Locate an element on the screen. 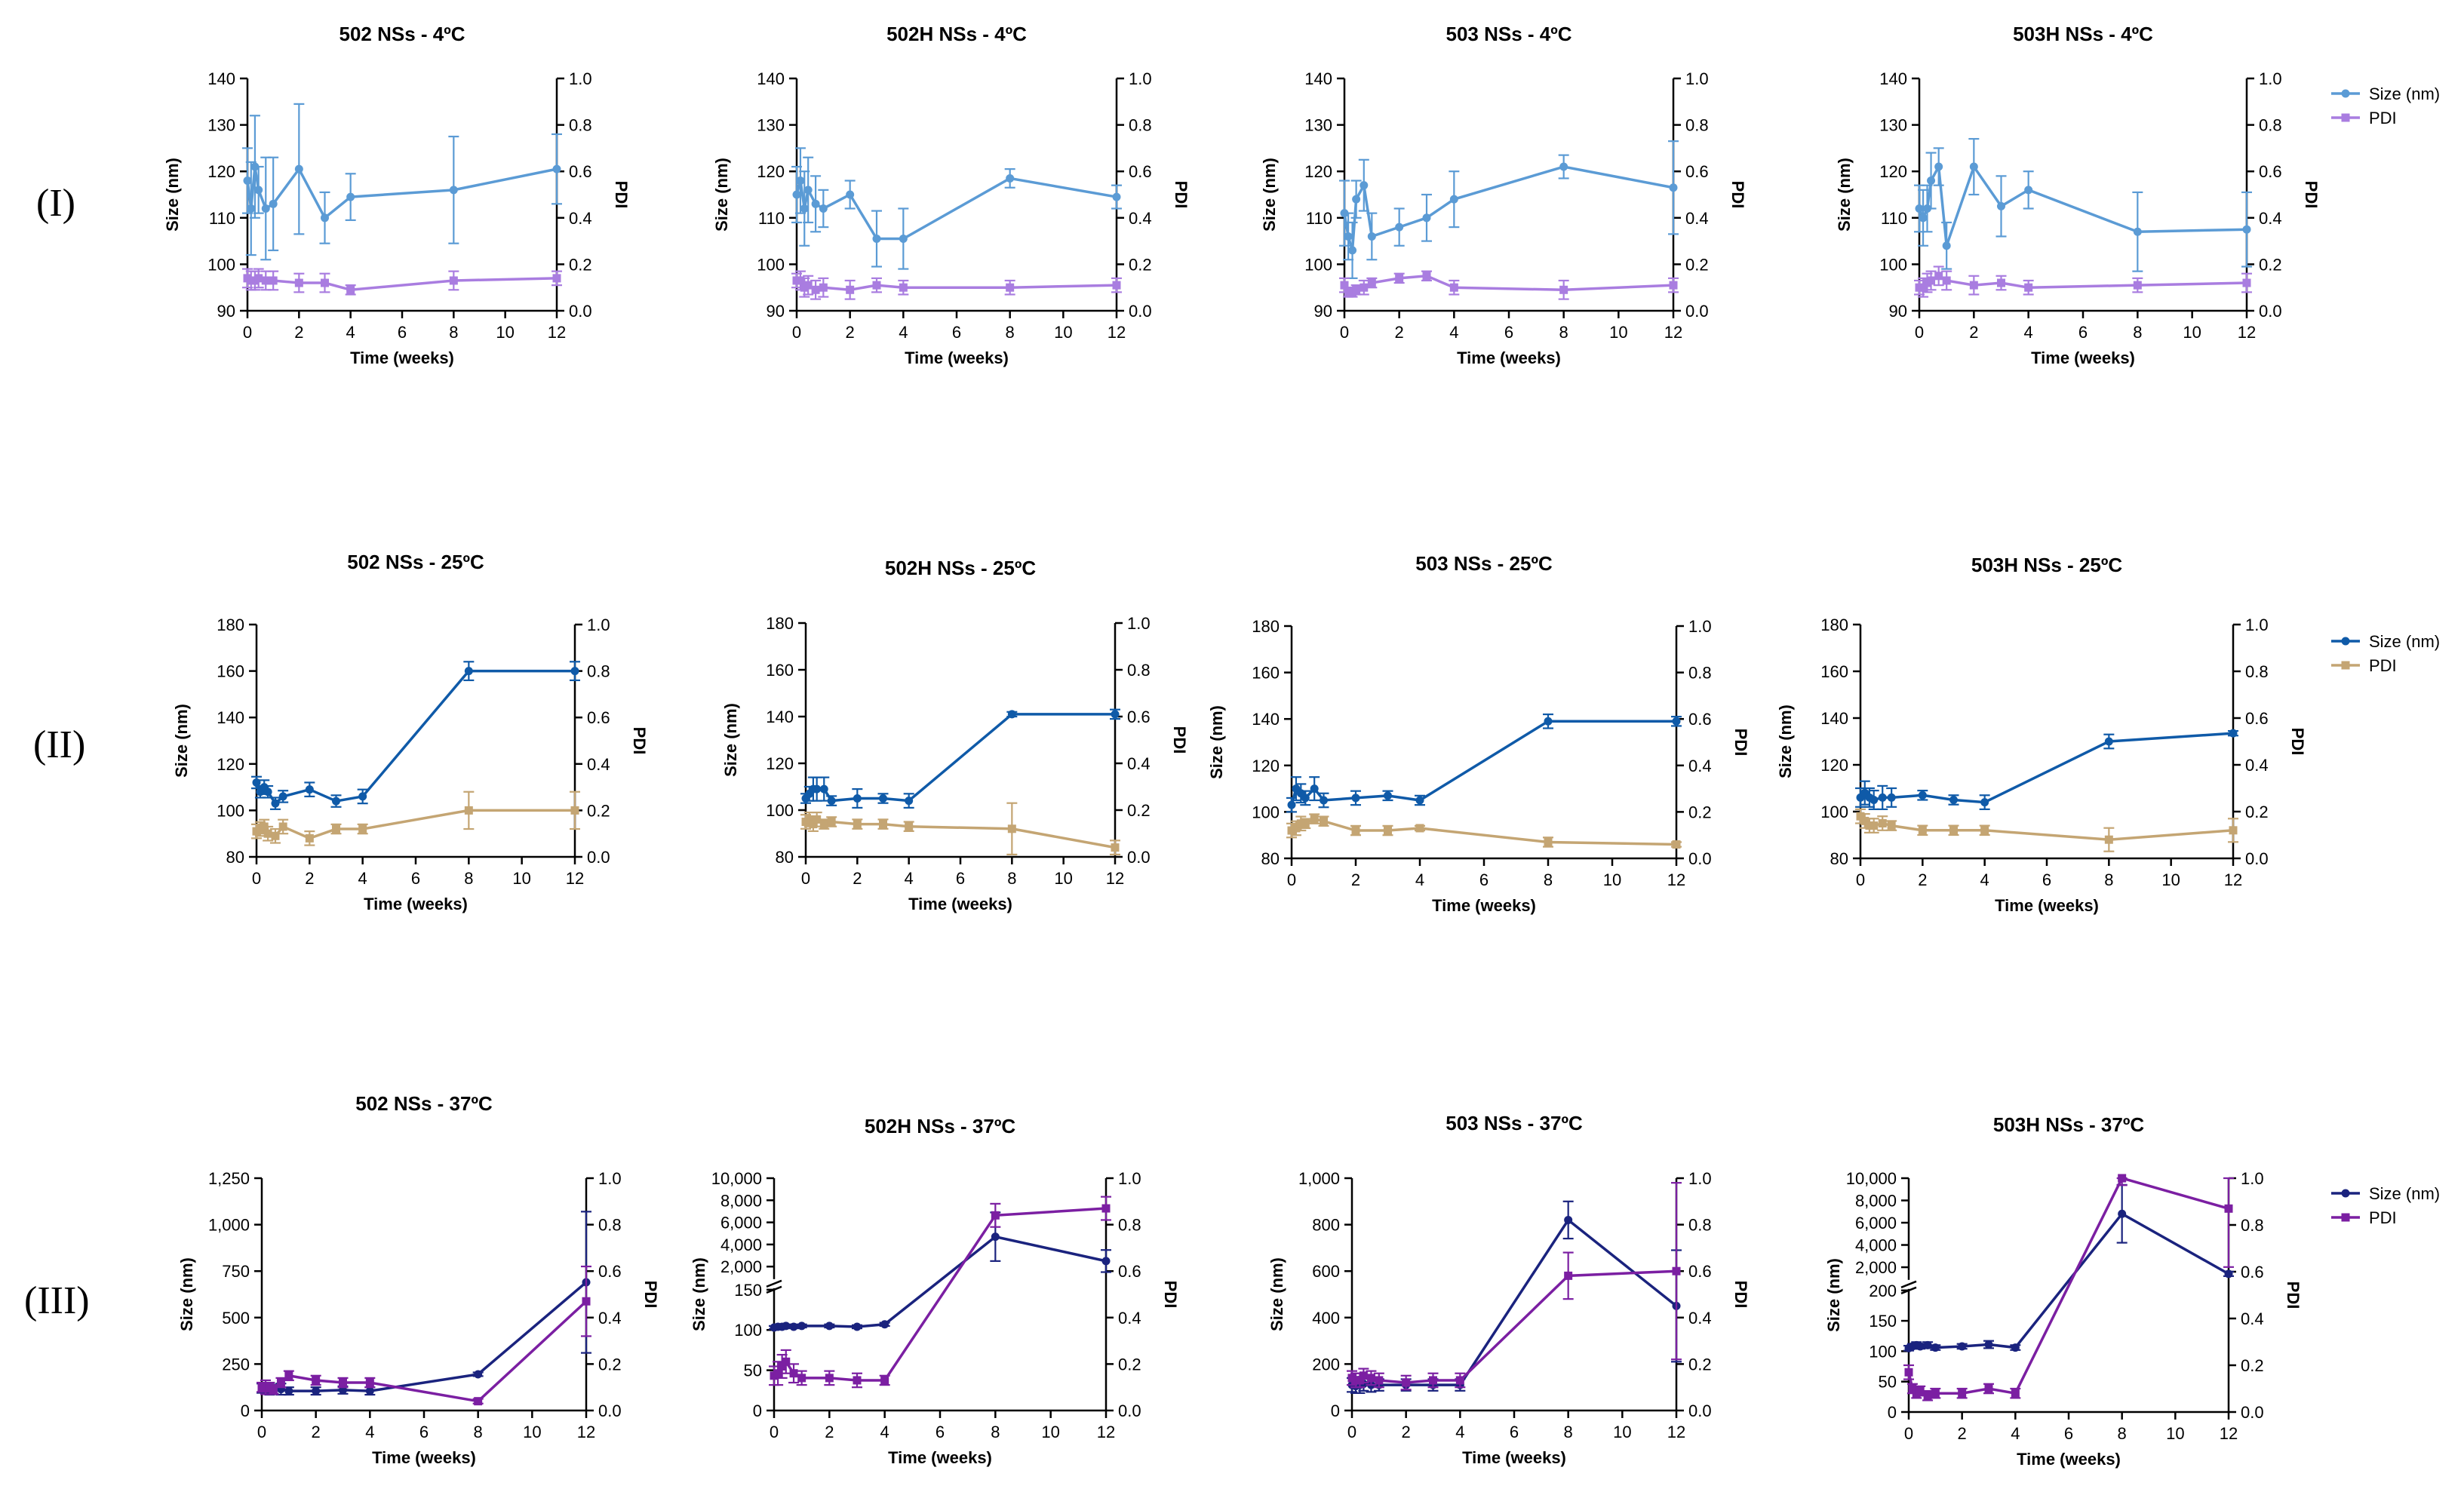  y-tick-label: 140 is located at coordinates (1266, 719).